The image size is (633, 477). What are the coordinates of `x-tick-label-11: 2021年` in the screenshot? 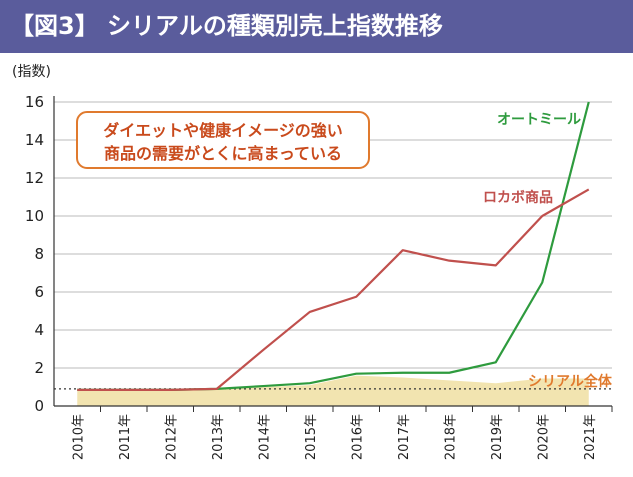 It's located at (590, 437).